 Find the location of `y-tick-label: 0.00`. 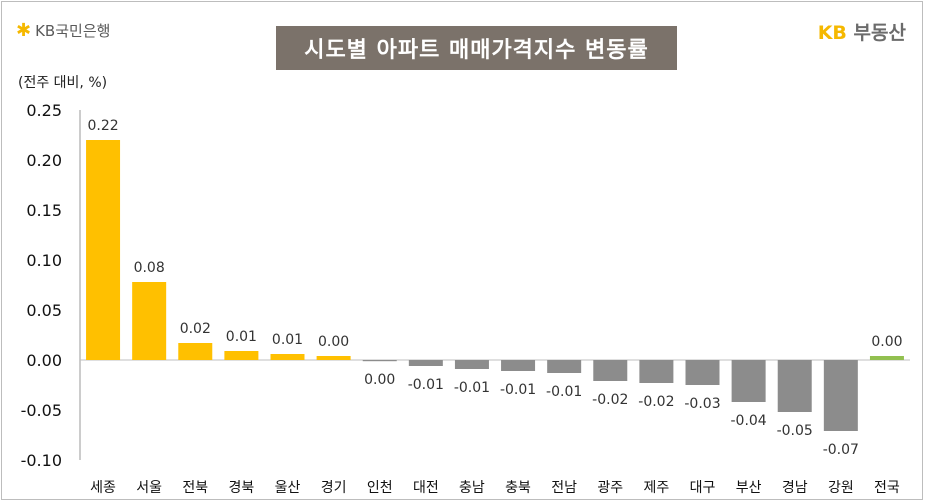

y-tick-label: 0.00 is located at coordinates (44, 360).